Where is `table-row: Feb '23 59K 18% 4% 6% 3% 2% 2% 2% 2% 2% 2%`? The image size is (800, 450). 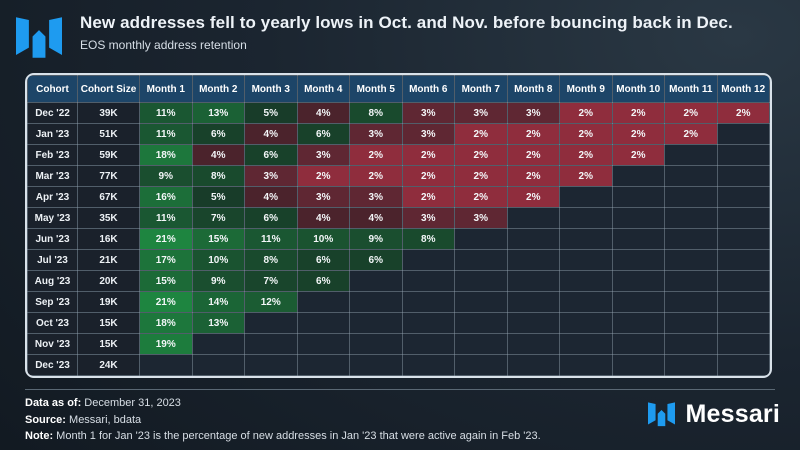
table-row: Feb '23 59K 18% 4% 6% 3% 2% 2% 2% 2% 2% 2% is located at coordinates (398, 155).